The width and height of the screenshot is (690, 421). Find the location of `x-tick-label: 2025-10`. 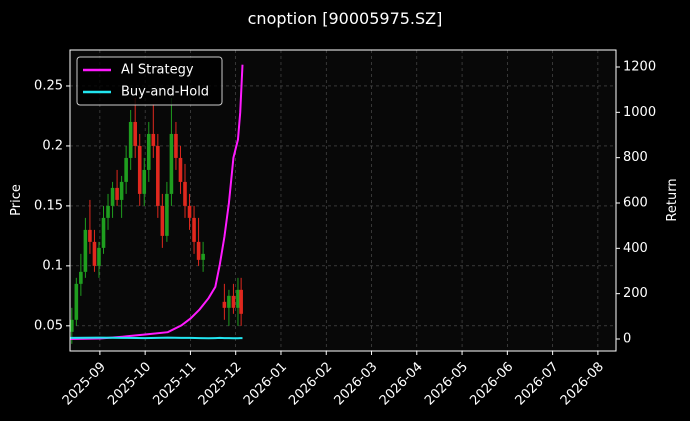

x-tick-label: 2025-10 is located at coordinates (129, 383).